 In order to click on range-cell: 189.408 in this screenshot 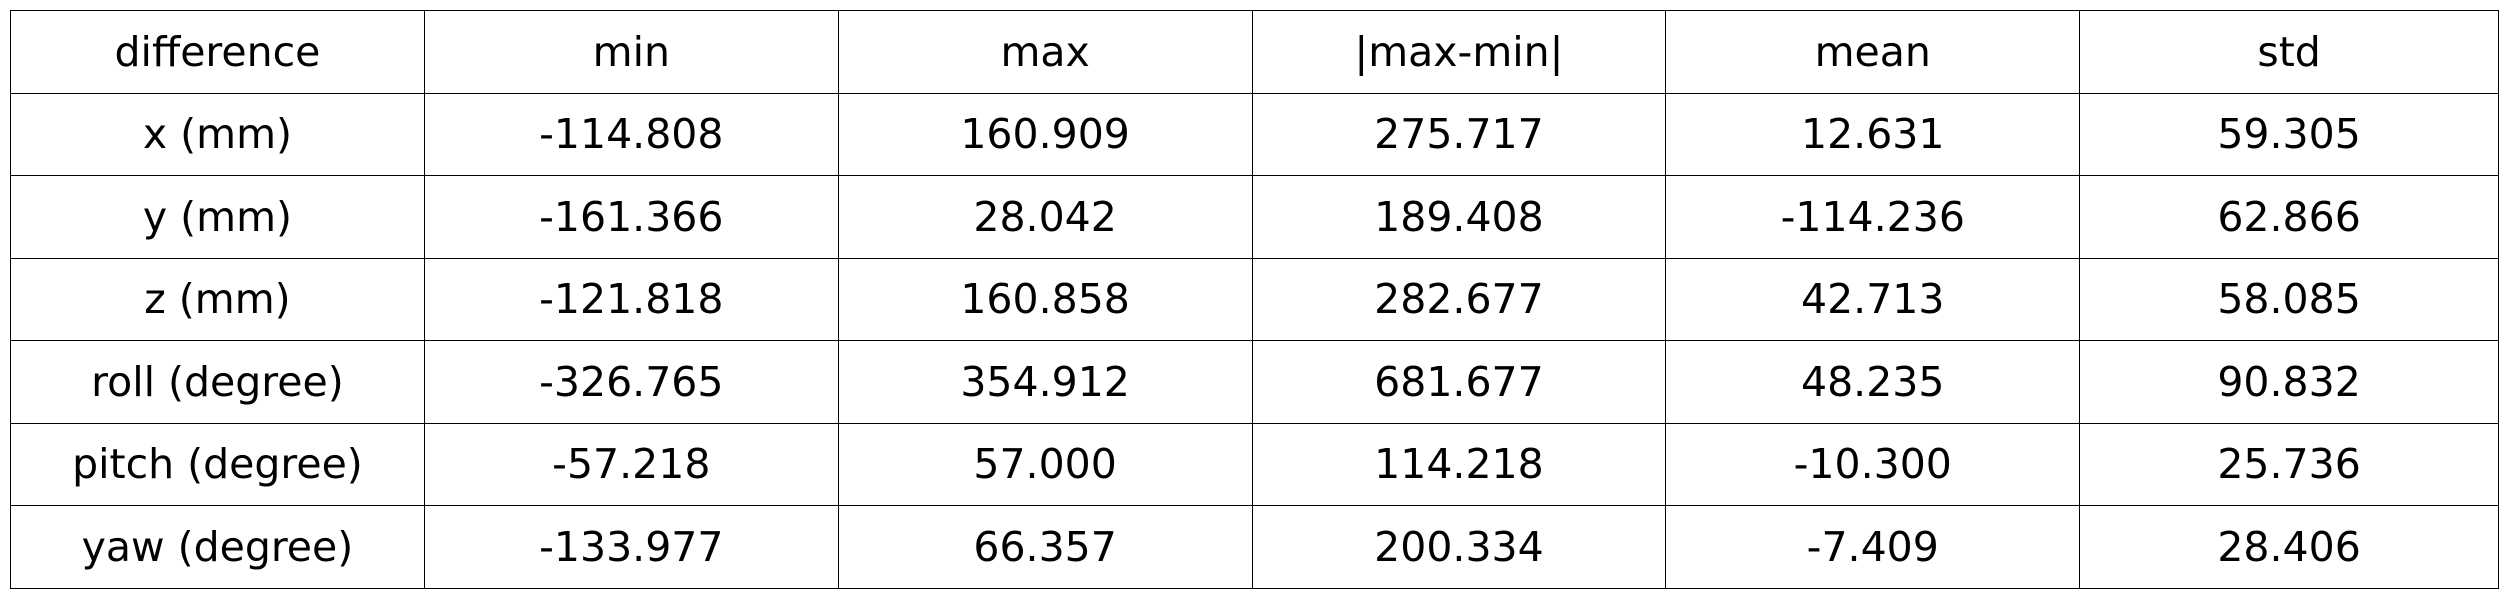, I will do `click(1459, 217)`.